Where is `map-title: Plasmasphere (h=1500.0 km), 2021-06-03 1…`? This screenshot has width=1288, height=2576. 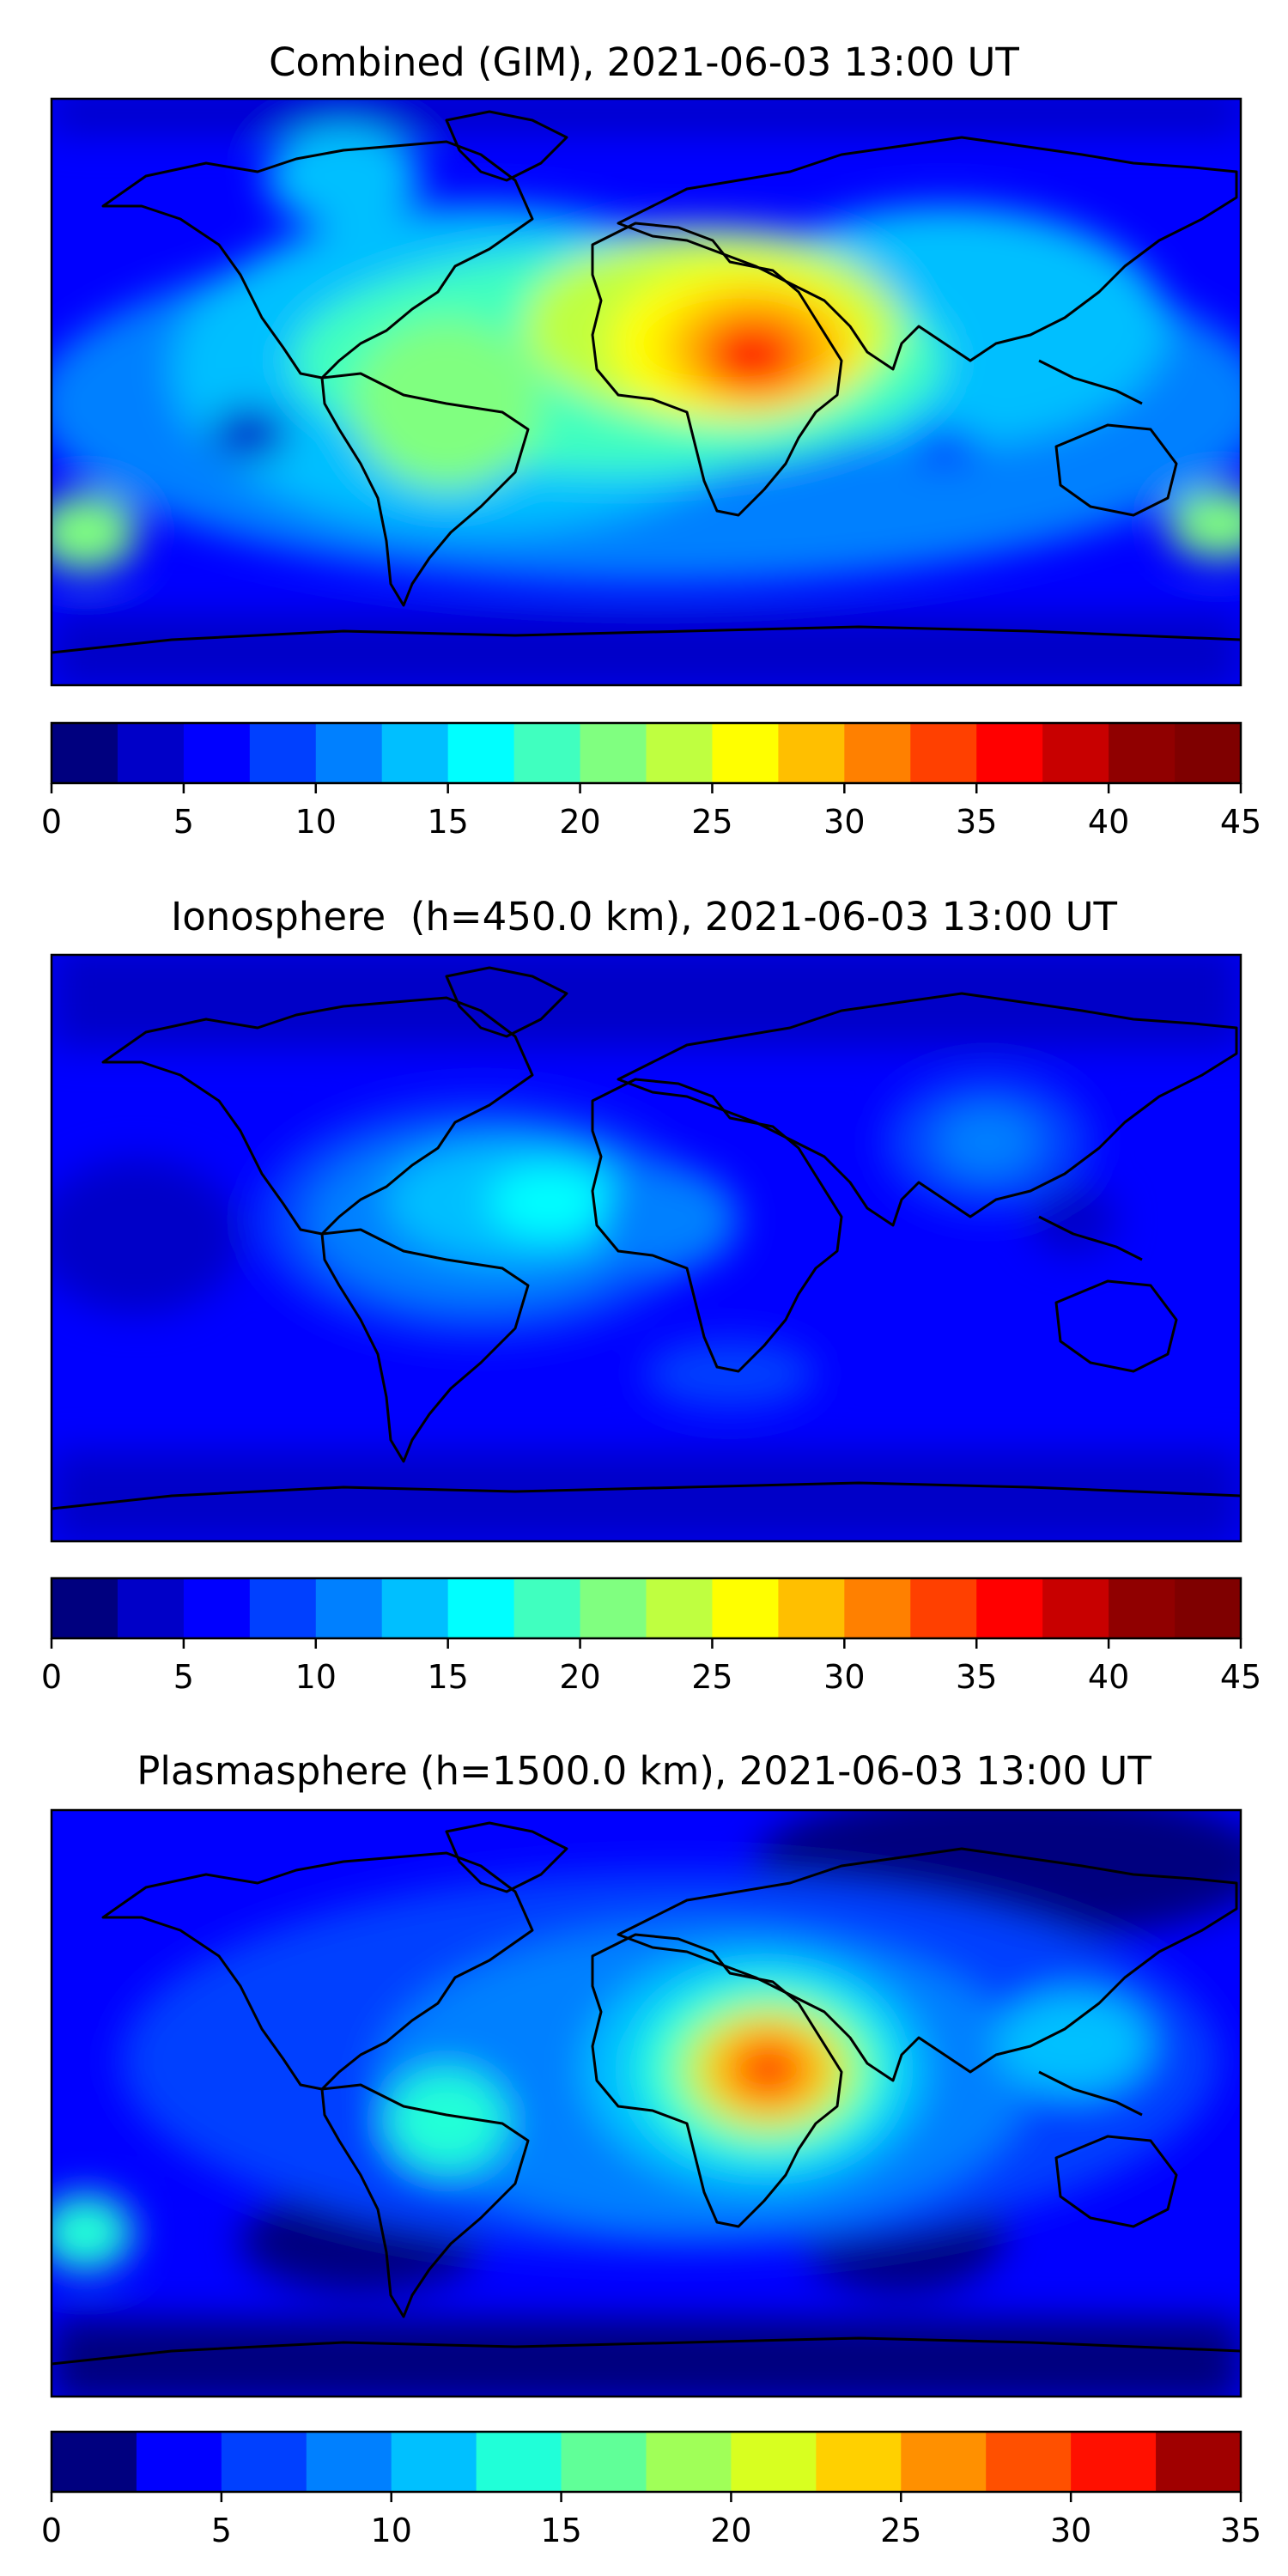
map-title: Plasmasphere (h=1500.0 km), 2021-06-03 1… is located at coordinates (644, 1771).